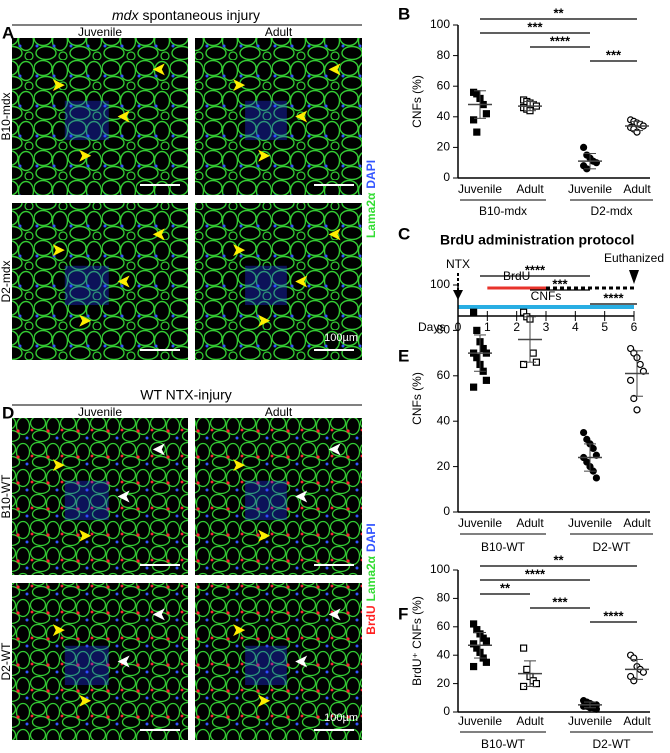 This screenshot has width=670, height=753. Describe the element at coordinates (458, 264) in the screenshot. I see `injury-label: NTX` at that location.